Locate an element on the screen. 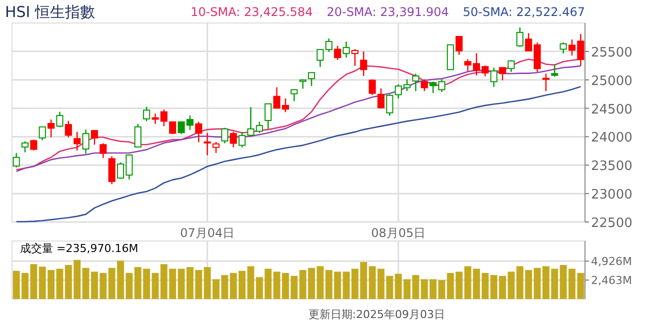 The height and width of the screenshot is (325, 654). text: 10-SMA: 23,425.584 is located at coordinates (251, 12).